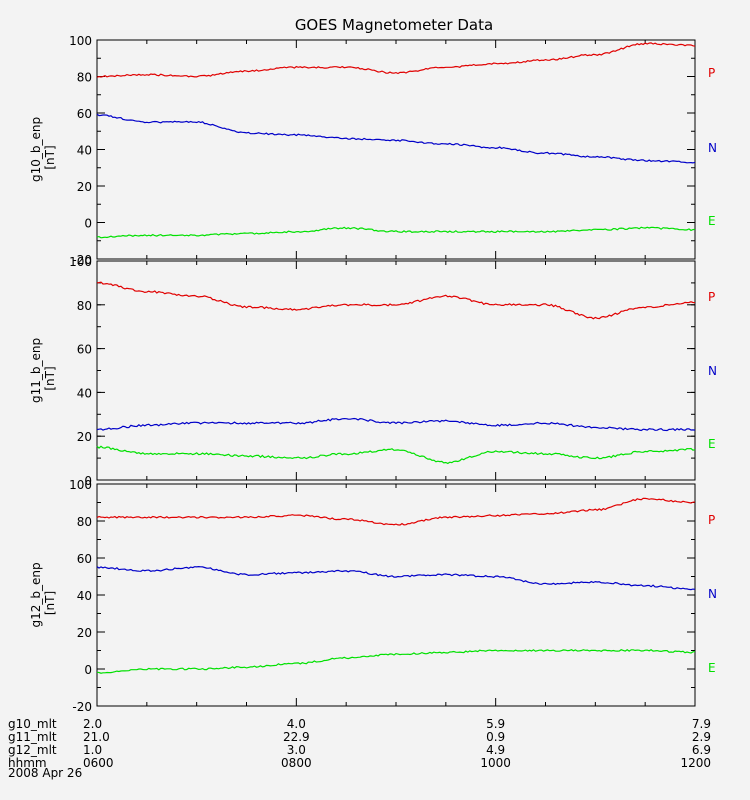 Image resolution: width=750 pixels, height=800 pixels. I want to click on y-axis-label: g12_b_enp, so click(36, 594).